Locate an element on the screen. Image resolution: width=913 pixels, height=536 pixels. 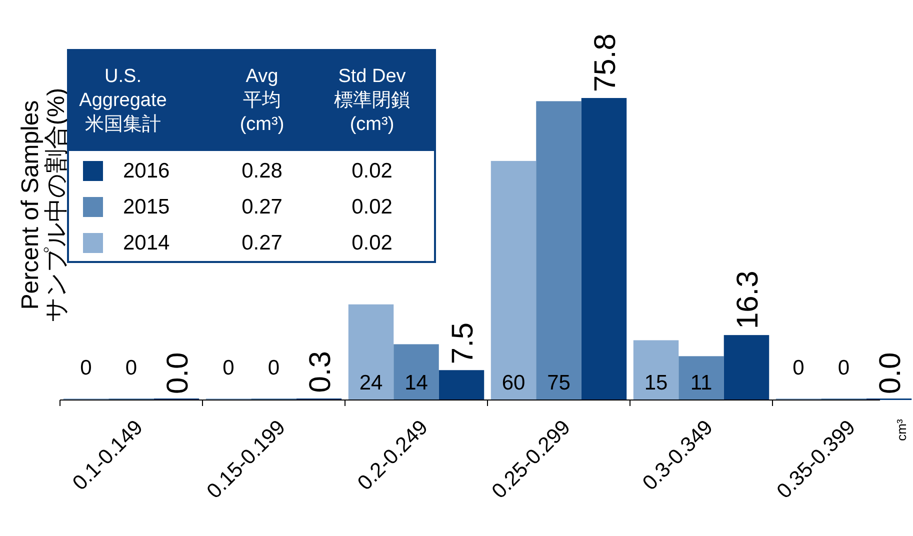
data-label: 75 is located at coordinates (558, 383).